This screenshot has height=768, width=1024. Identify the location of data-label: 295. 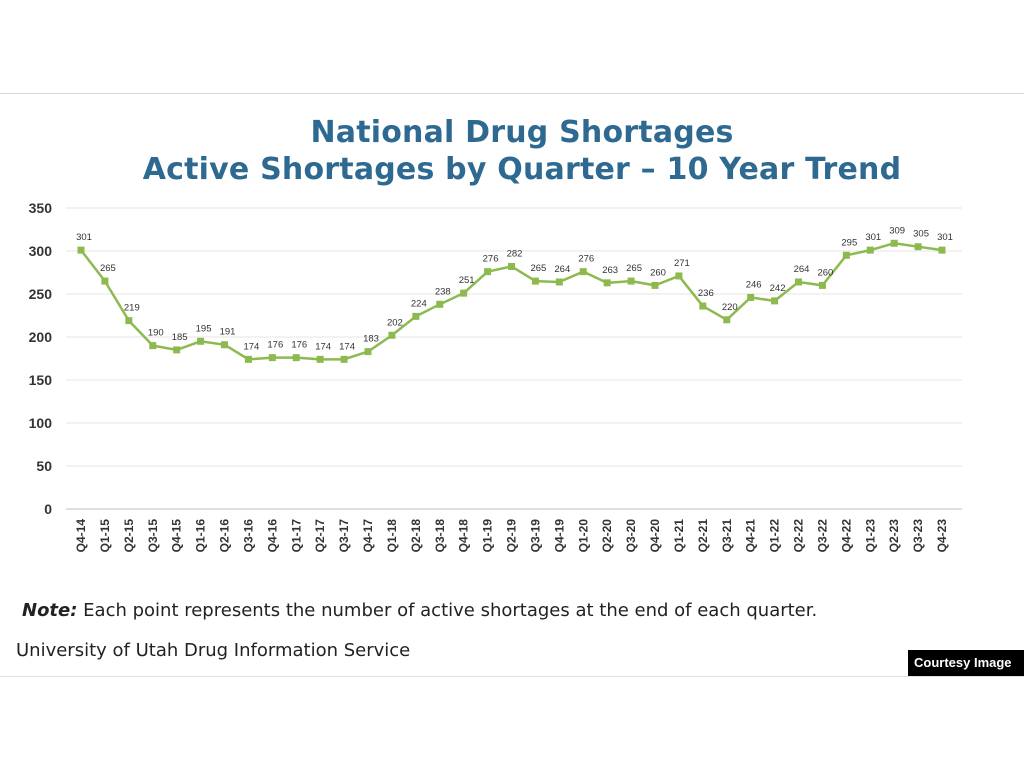
(849, 242).